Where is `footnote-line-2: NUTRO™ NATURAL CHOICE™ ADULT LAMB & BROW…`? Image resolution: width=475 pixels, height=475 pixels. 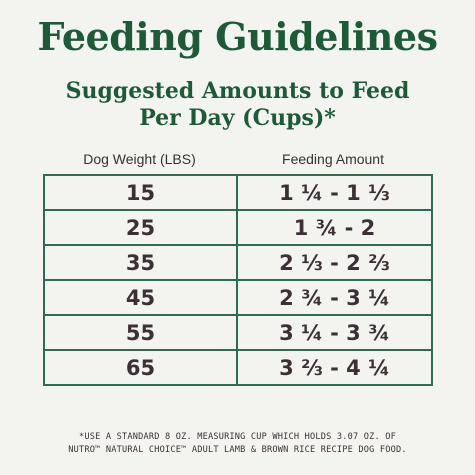 footnote-line-2: NUTRO™ NATURAL CHOICE™ ADULT LAMB & BROW… is located at coordinates (237, 450).